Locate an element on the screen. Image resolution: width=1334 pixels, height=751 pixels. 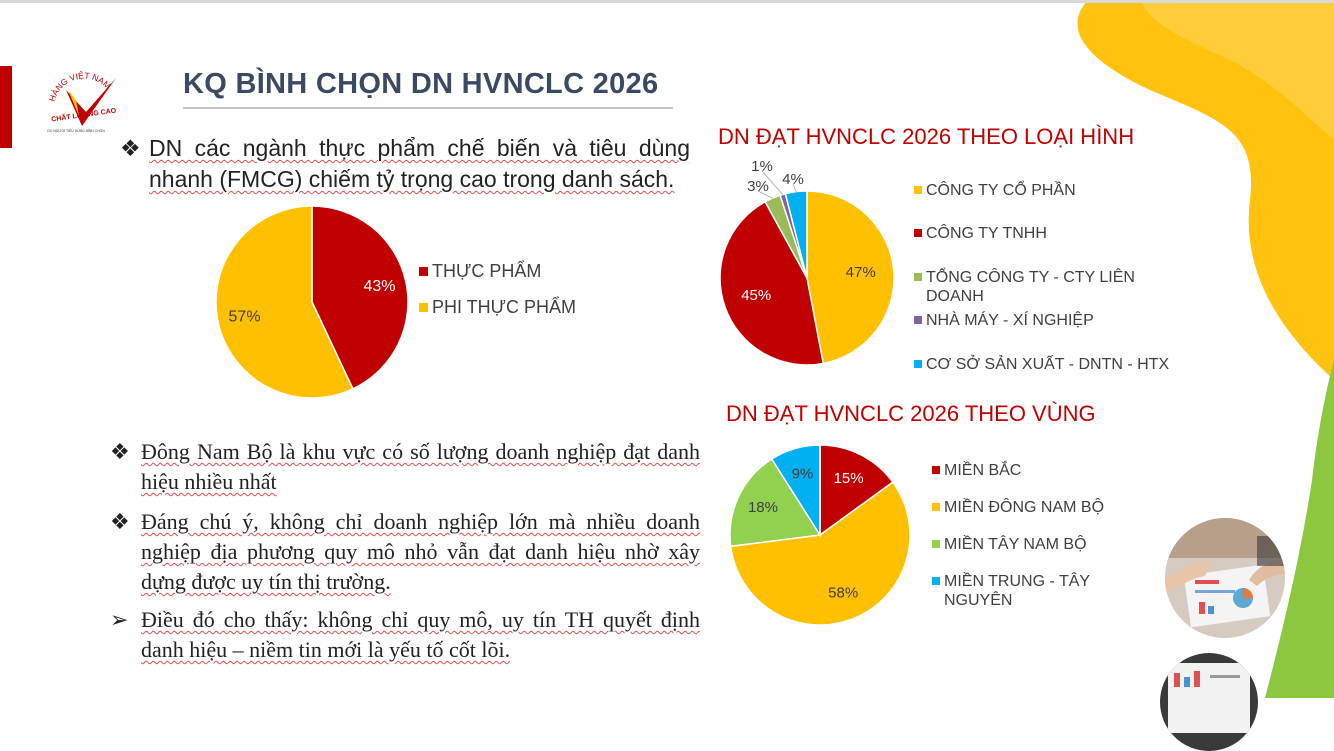
legend-label: NHÀ MÁY - XÍ NGHIỆP is located at coordinates (1010, 320).